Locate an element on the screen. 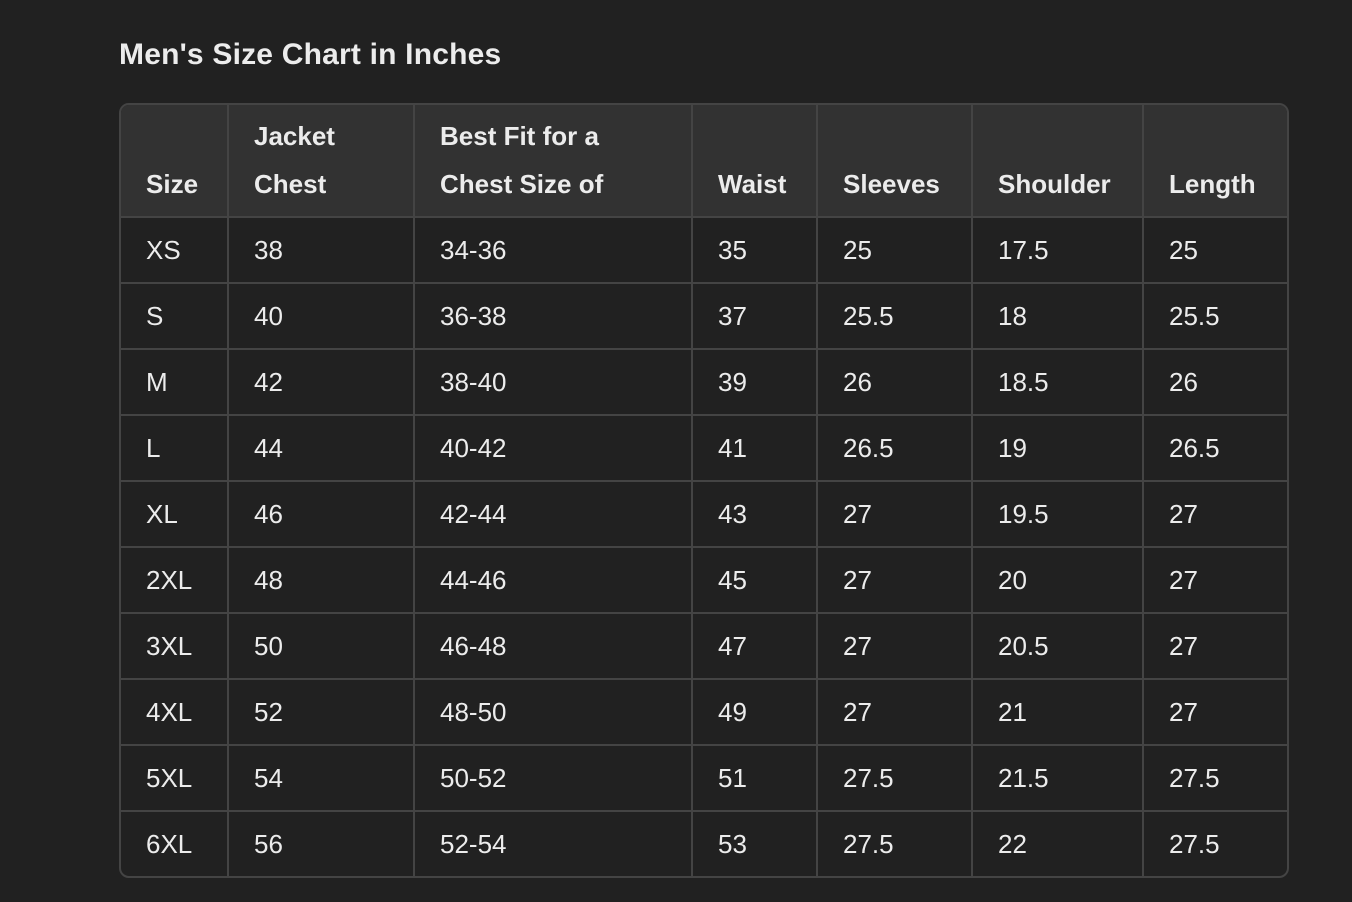  column-header: Sleeves is located at coordinates (895, 161).